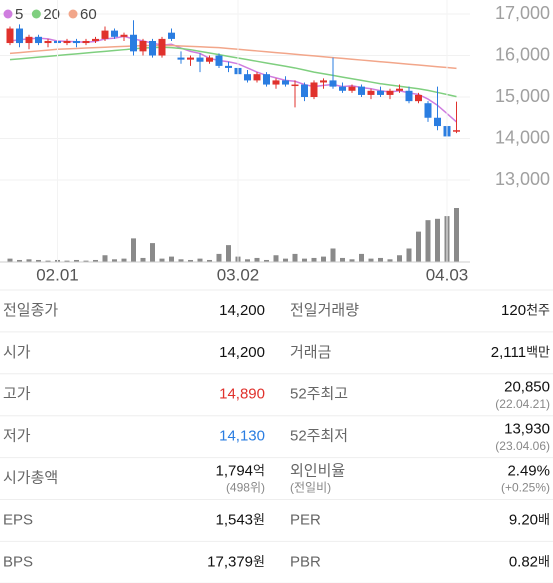  What do you see at coordinates (17, 352) in the screenshot?
I see `row-label: 시가` at bounding box center [17, 352].